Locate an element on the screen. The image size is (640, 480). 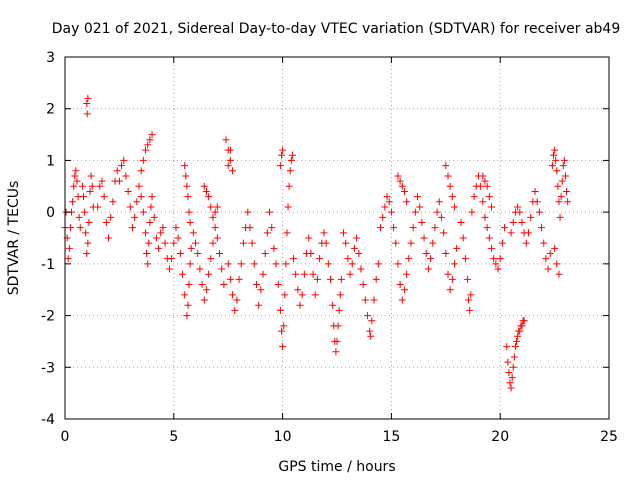
y-tick-label: 0 is located at coordinates (50, 213).